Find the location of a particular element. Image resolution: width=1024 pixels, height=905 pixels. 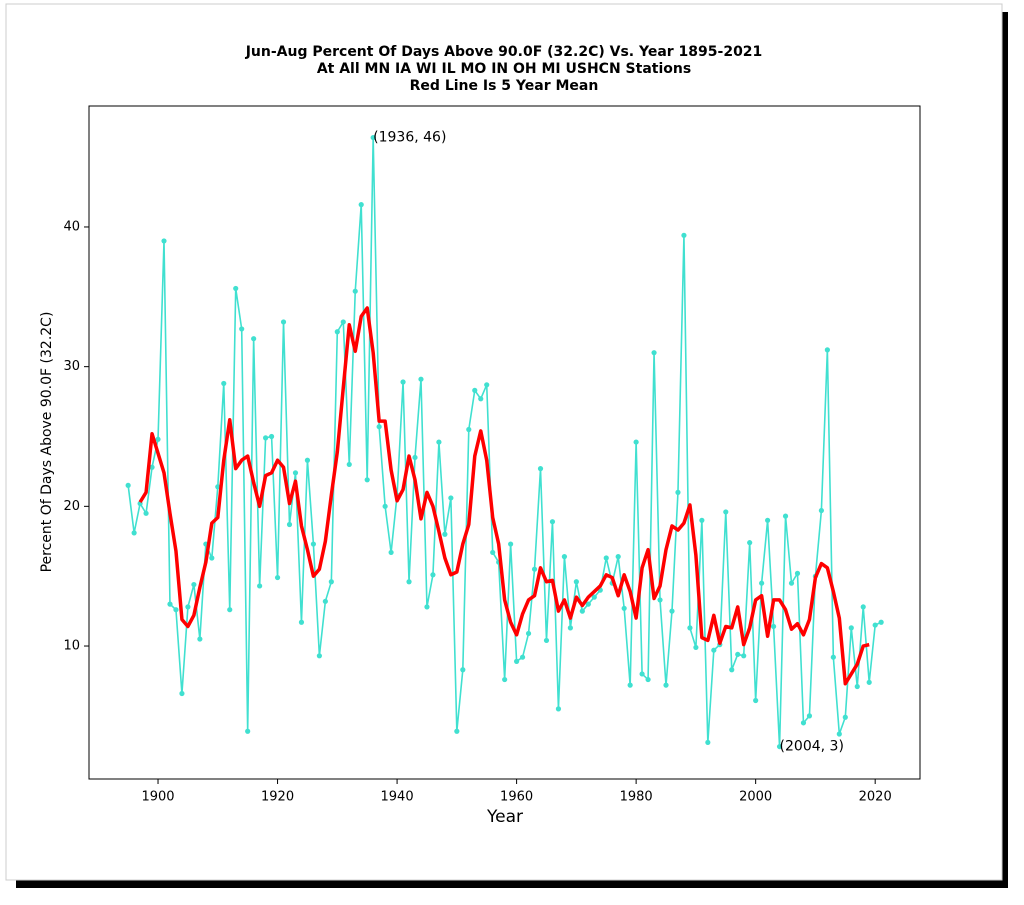

x-tick-label: 2020 is located at coordinates (875, 797).